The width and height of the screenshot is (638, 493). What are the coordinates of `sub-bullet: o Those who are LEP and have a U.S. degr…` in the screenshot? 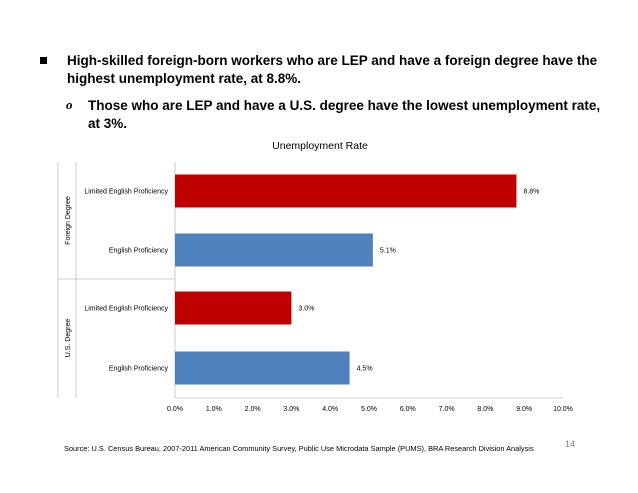 It's located at (338, 115).